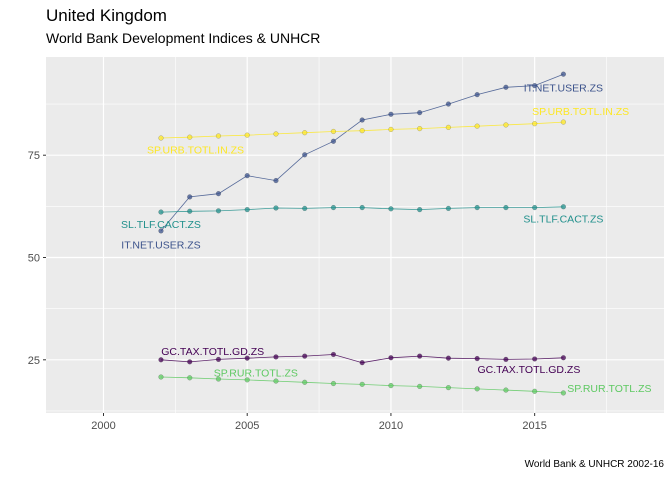 The height and width of the screenshot is (480, 672). What do you see at coordinates (183, 38) in the screenshot?
I see `chart-subtitle: World Bank Development Indices & UNHCR` at bounding box center [183, 38].